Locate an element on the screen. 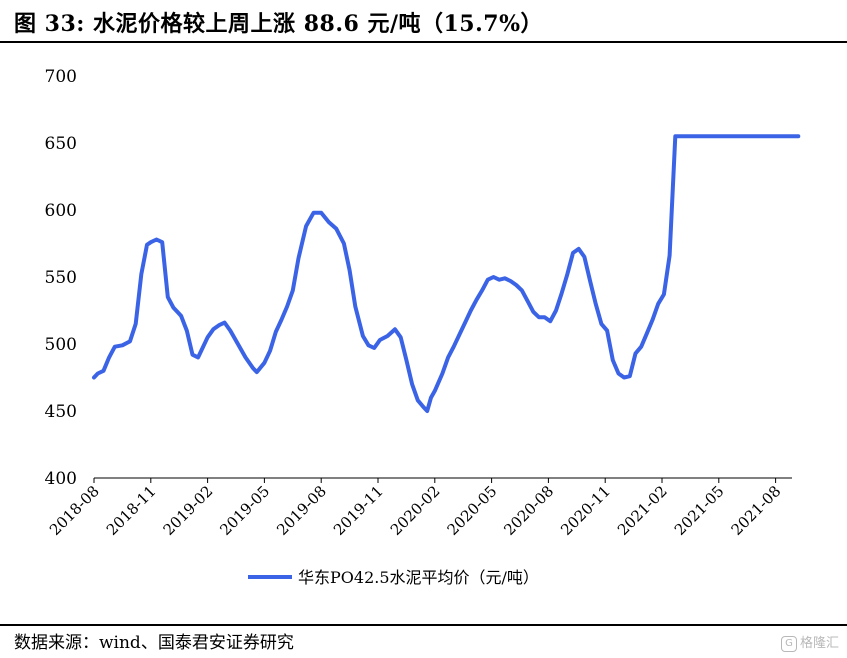 This screenshot has width=847, height=658. legend: 华东PO42.5水泥平均价（元/吨） is located at coordinates (393, 577).